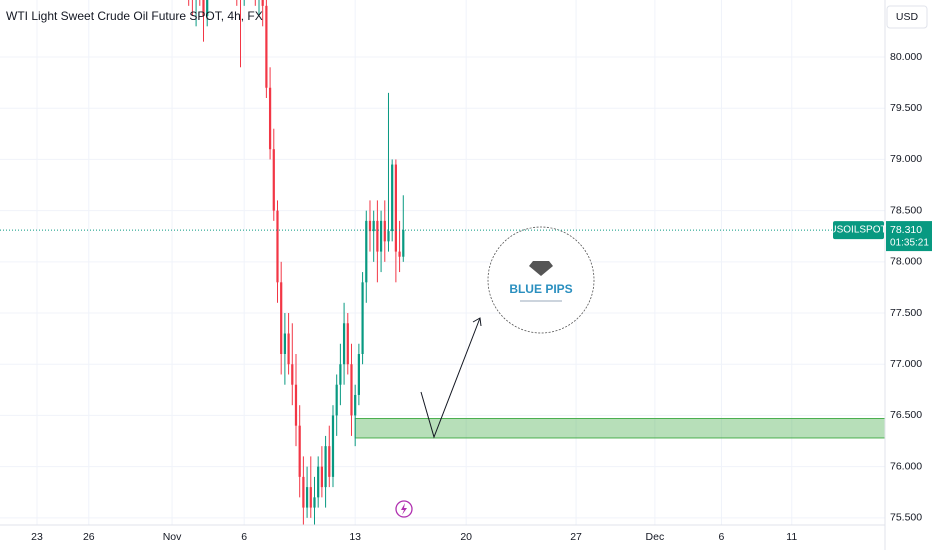 The height and width of the screenshot is (550, 932). I want to click on arrow, so click(451, 378).